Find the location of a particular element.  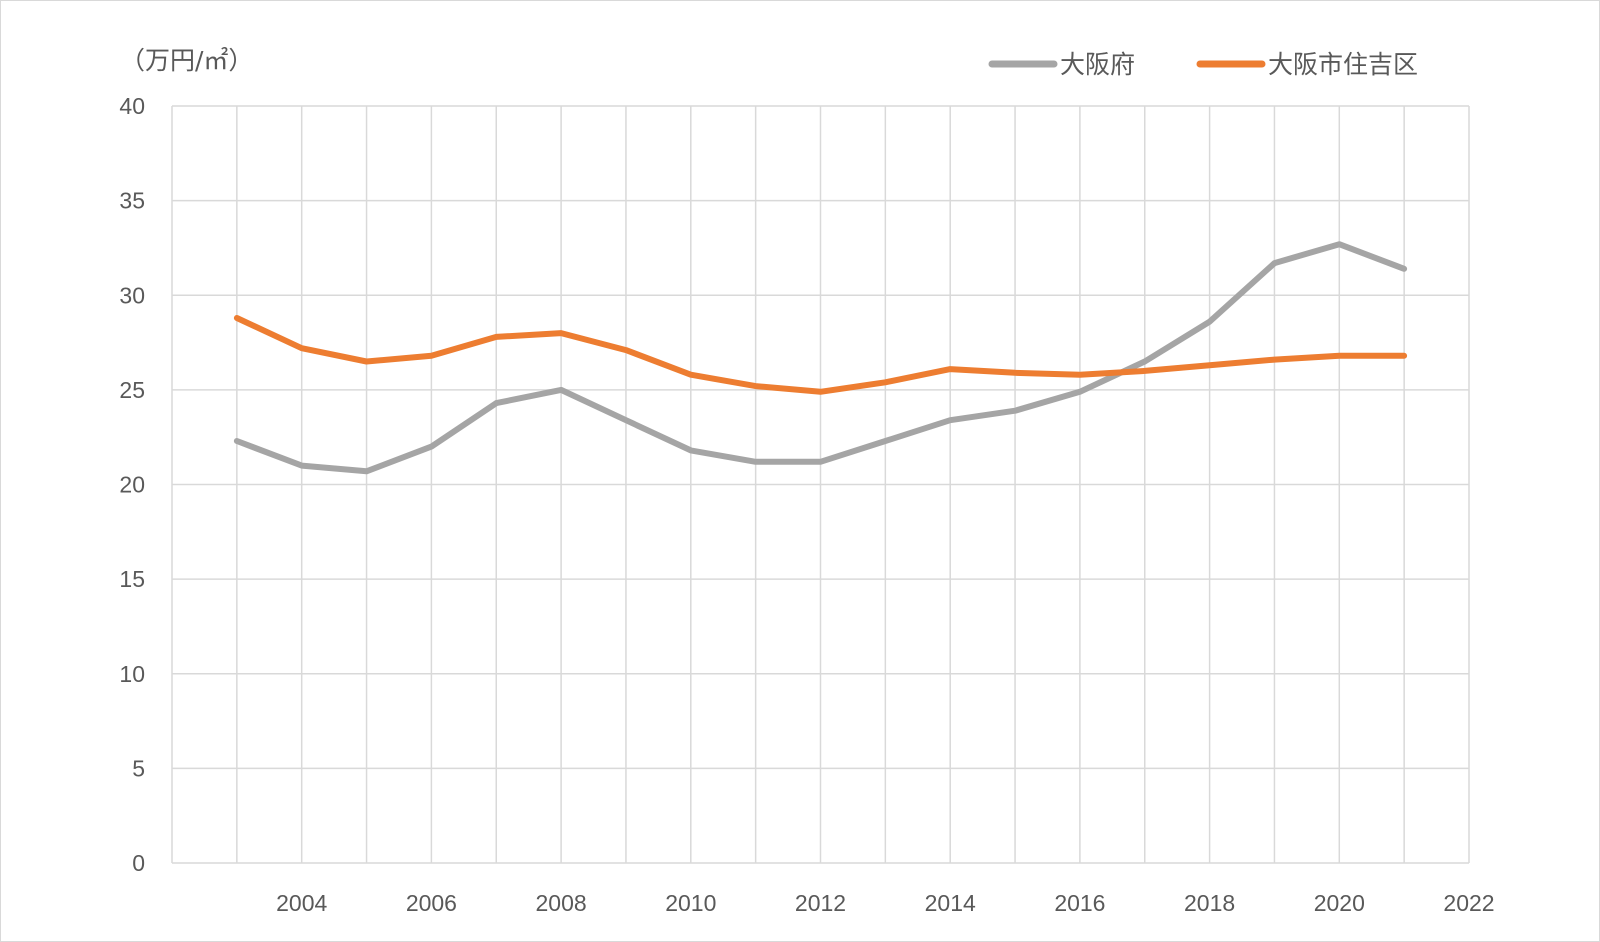

y-tick-label: 15 is located at coordinates (132, 579).